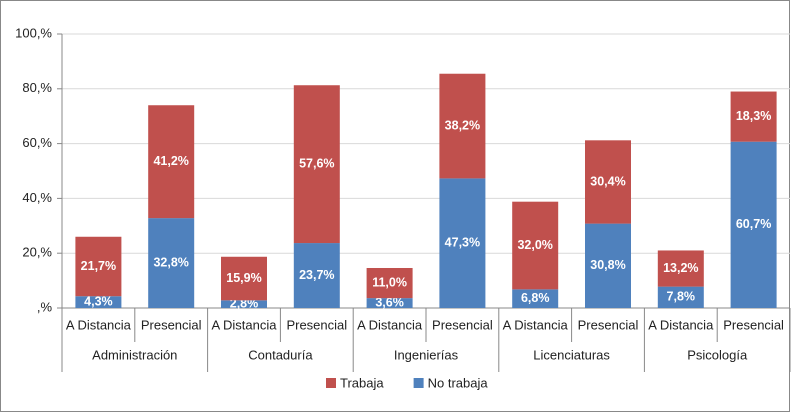 The height and width of the screenshot is (413, 791). What do you see at coordinates (37, 142) in the screenshot?
I see `y-tick-label: 60,%` at bounding box center [37, 142].